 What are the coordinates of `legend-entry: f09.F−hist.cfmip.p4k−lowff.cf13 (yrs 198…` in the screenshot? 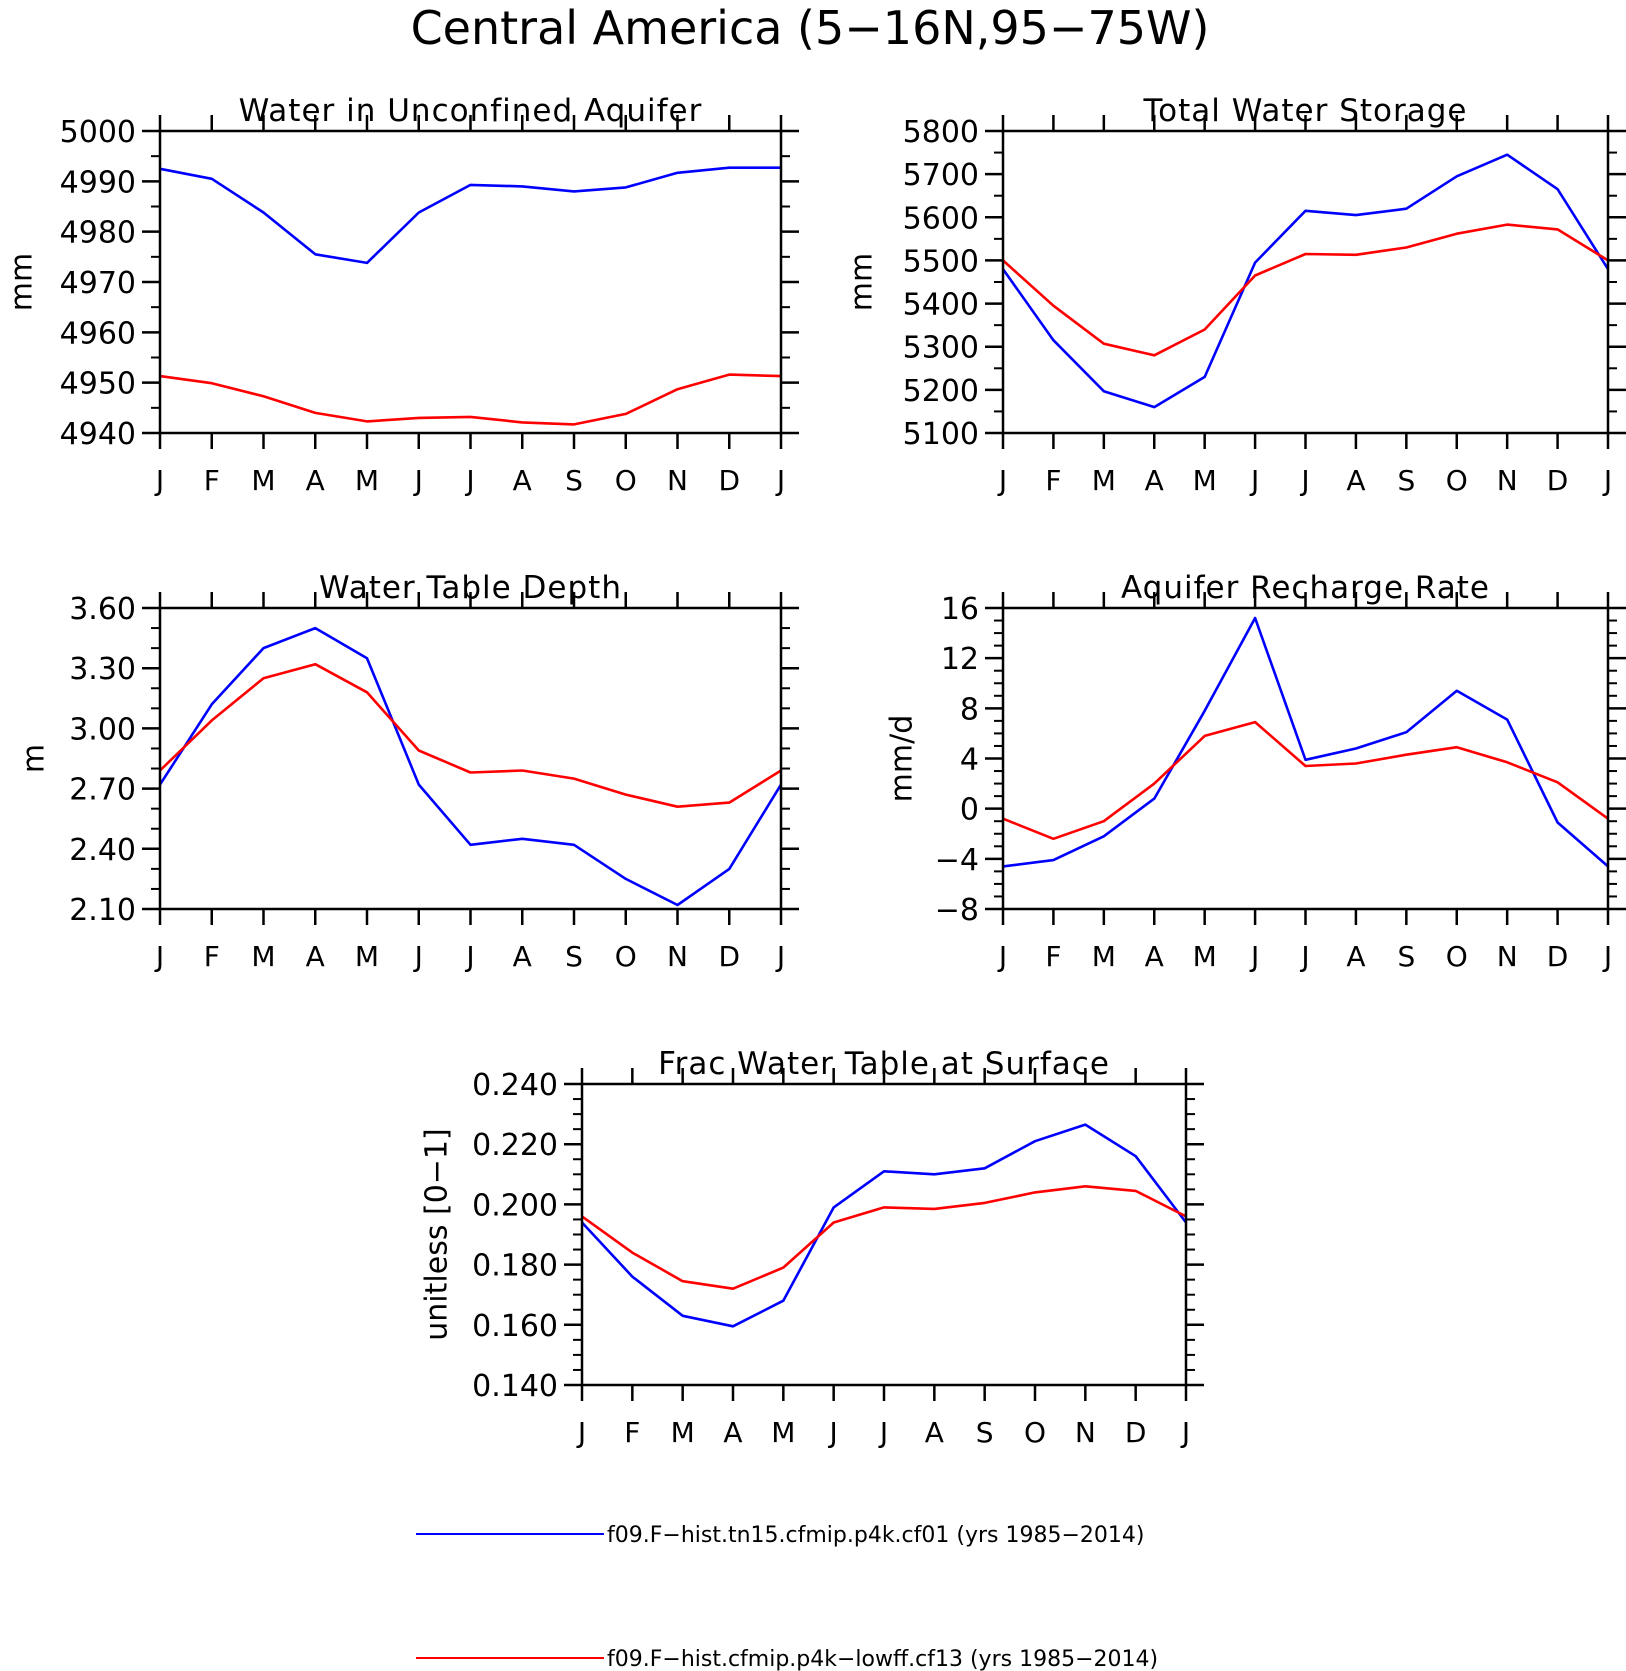 It's located at (787, 1659).